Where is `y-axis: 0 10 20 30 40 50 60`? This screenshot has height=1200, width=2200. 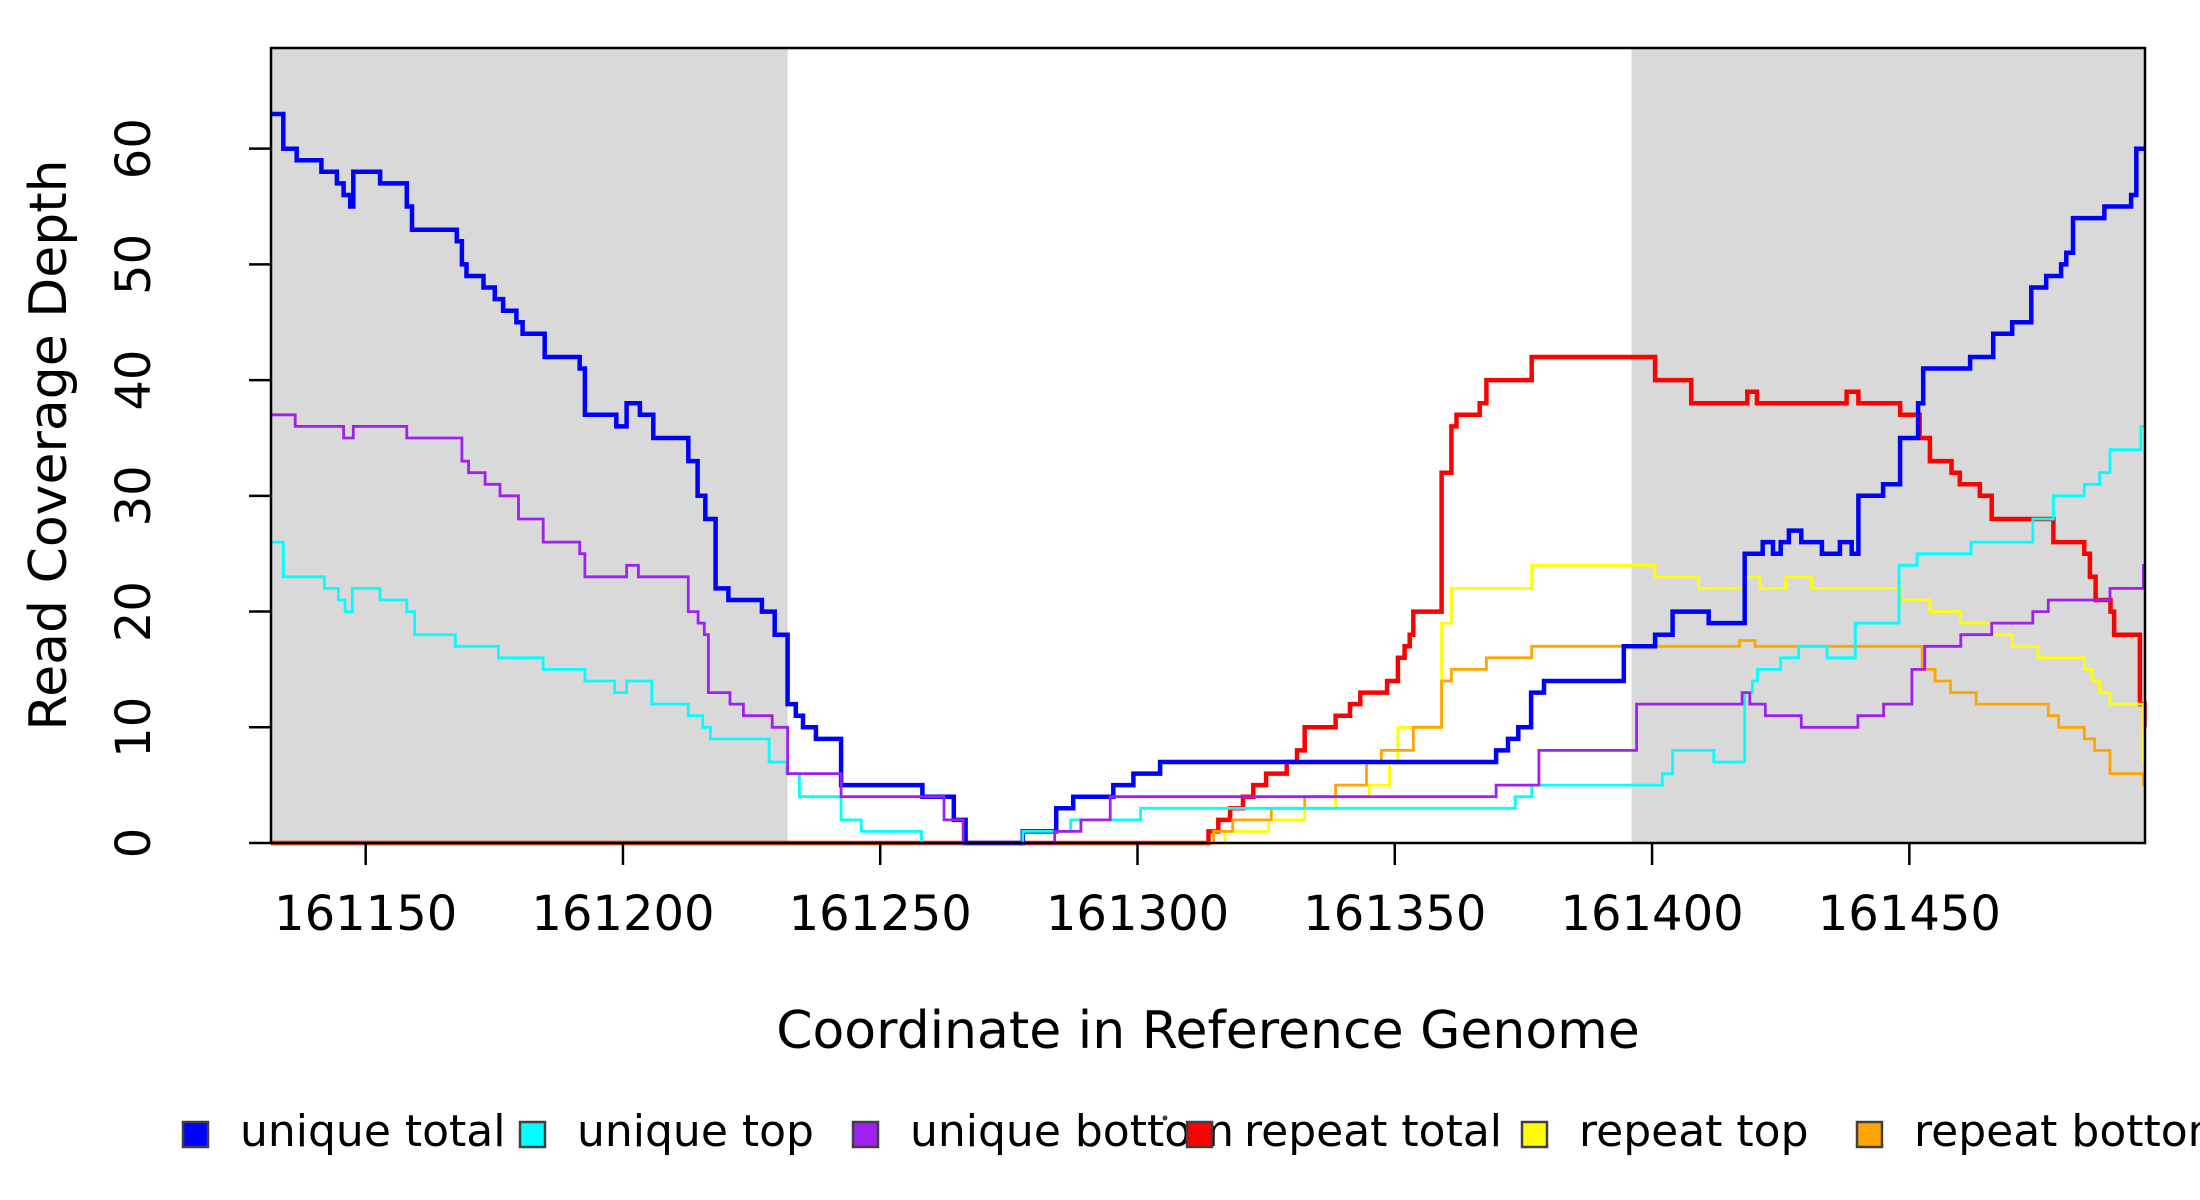 y-axis: 0 10 20 30 40 50 60 is located at coordinates (188, 488).